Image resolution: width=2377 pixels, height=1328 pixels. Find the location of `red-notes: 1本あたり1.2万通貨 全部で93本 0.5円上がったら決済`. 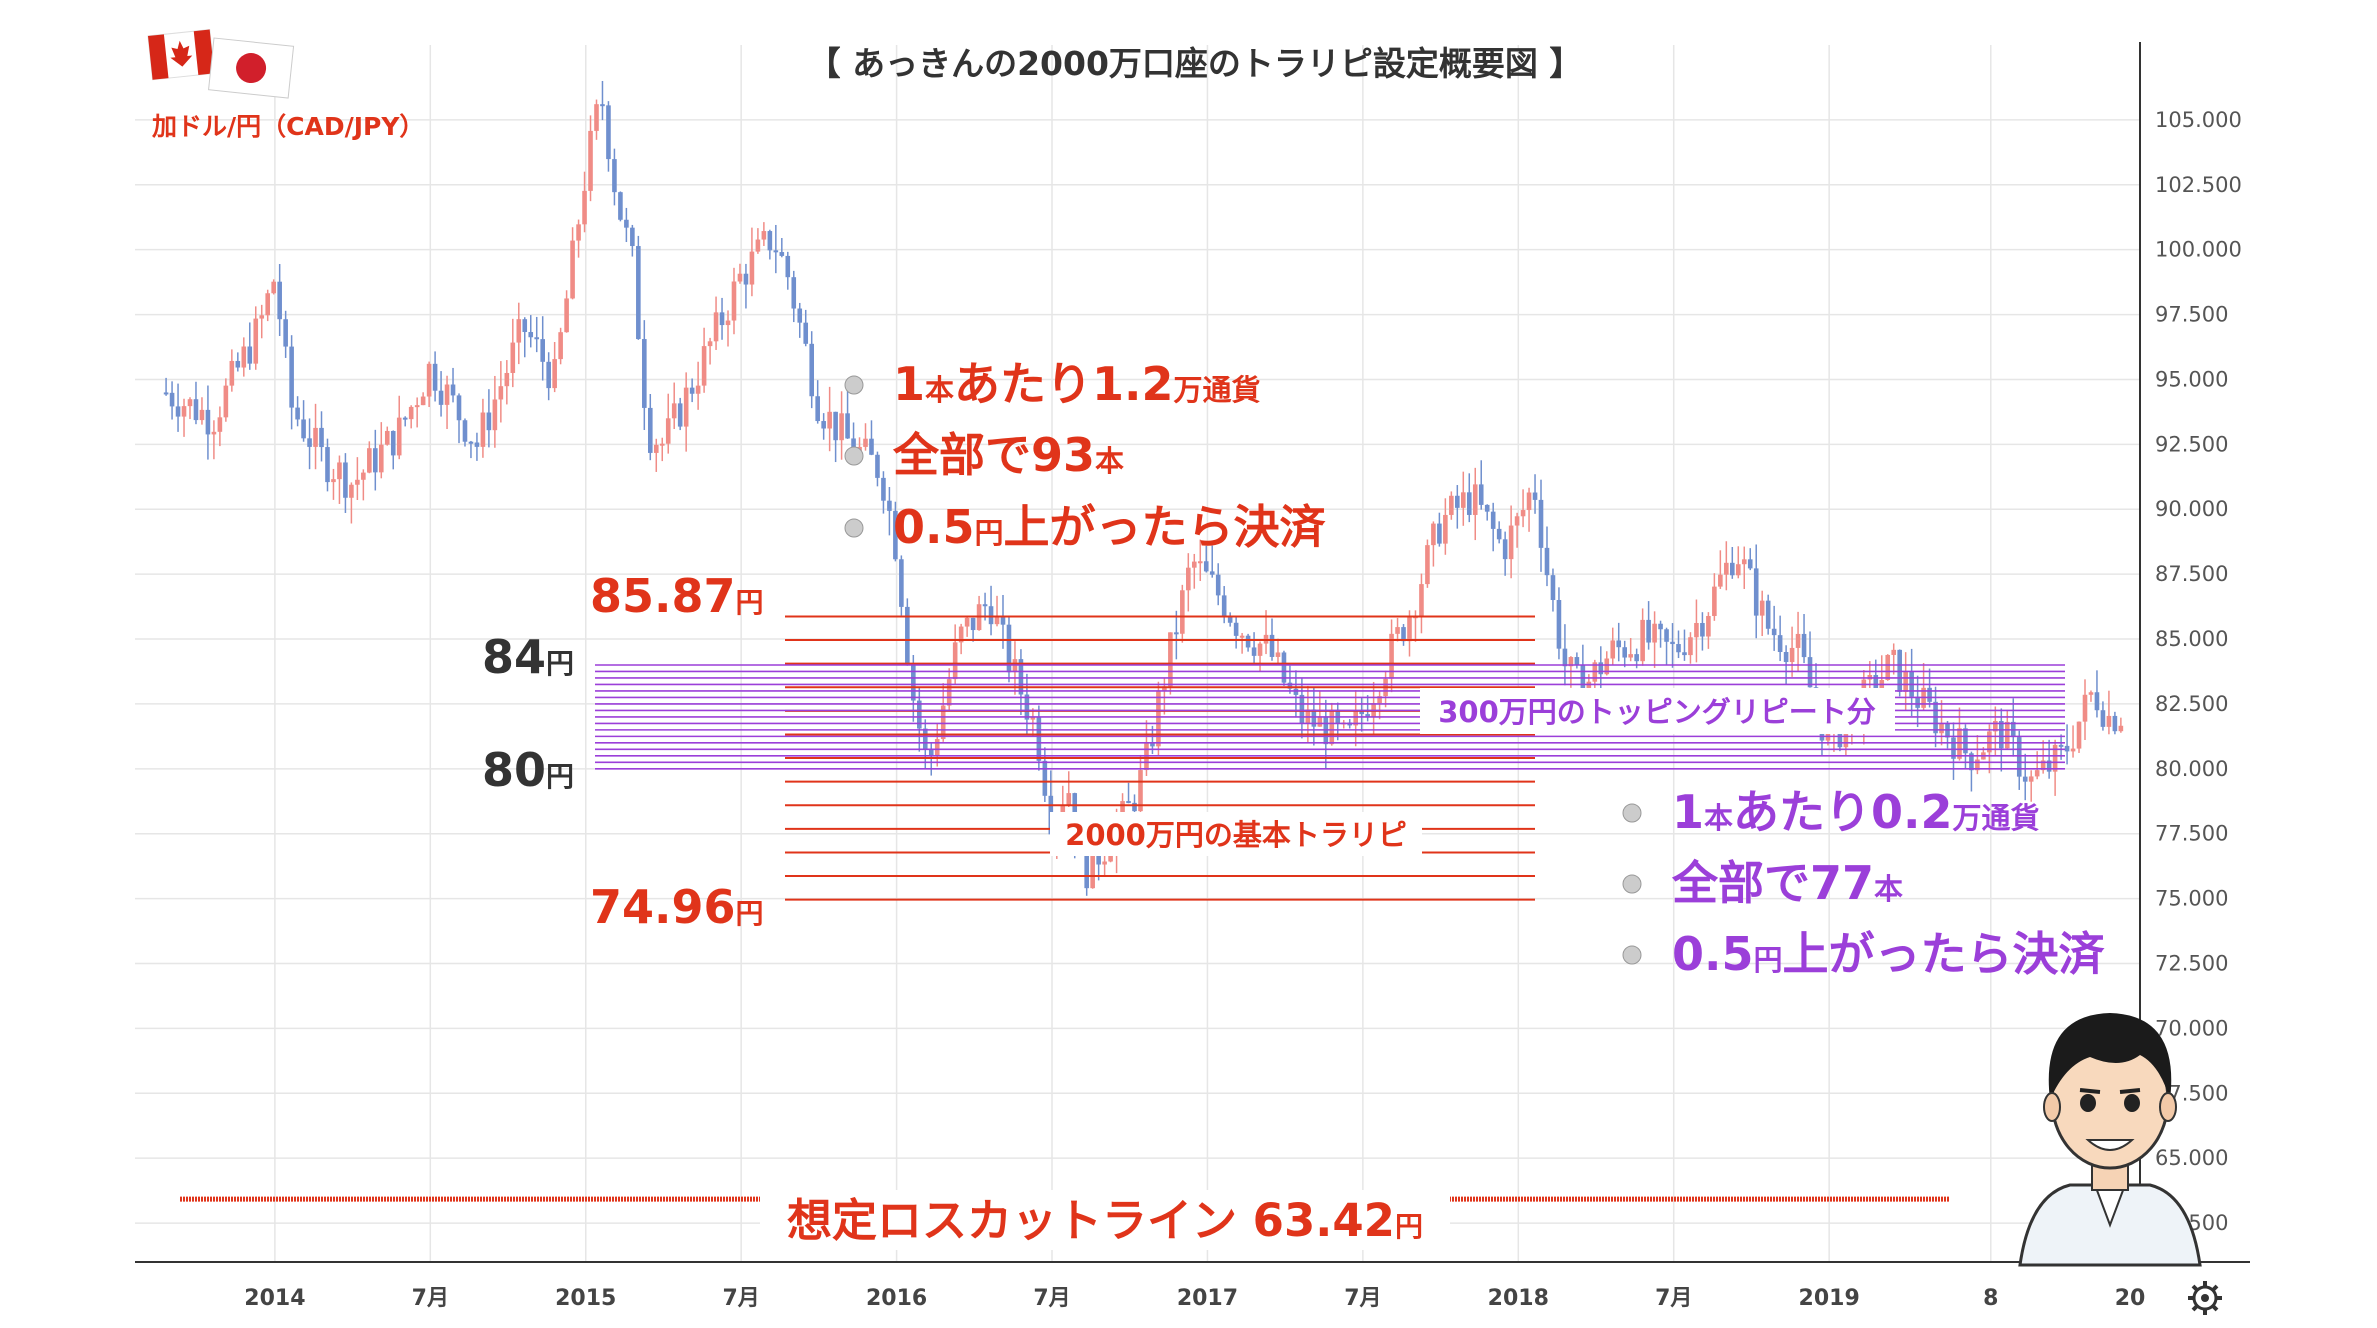

red-notes: 1本あたり1.2万通貨 全部で93本 0.5円上がったら決済 is located at coordinates (1085, 455).